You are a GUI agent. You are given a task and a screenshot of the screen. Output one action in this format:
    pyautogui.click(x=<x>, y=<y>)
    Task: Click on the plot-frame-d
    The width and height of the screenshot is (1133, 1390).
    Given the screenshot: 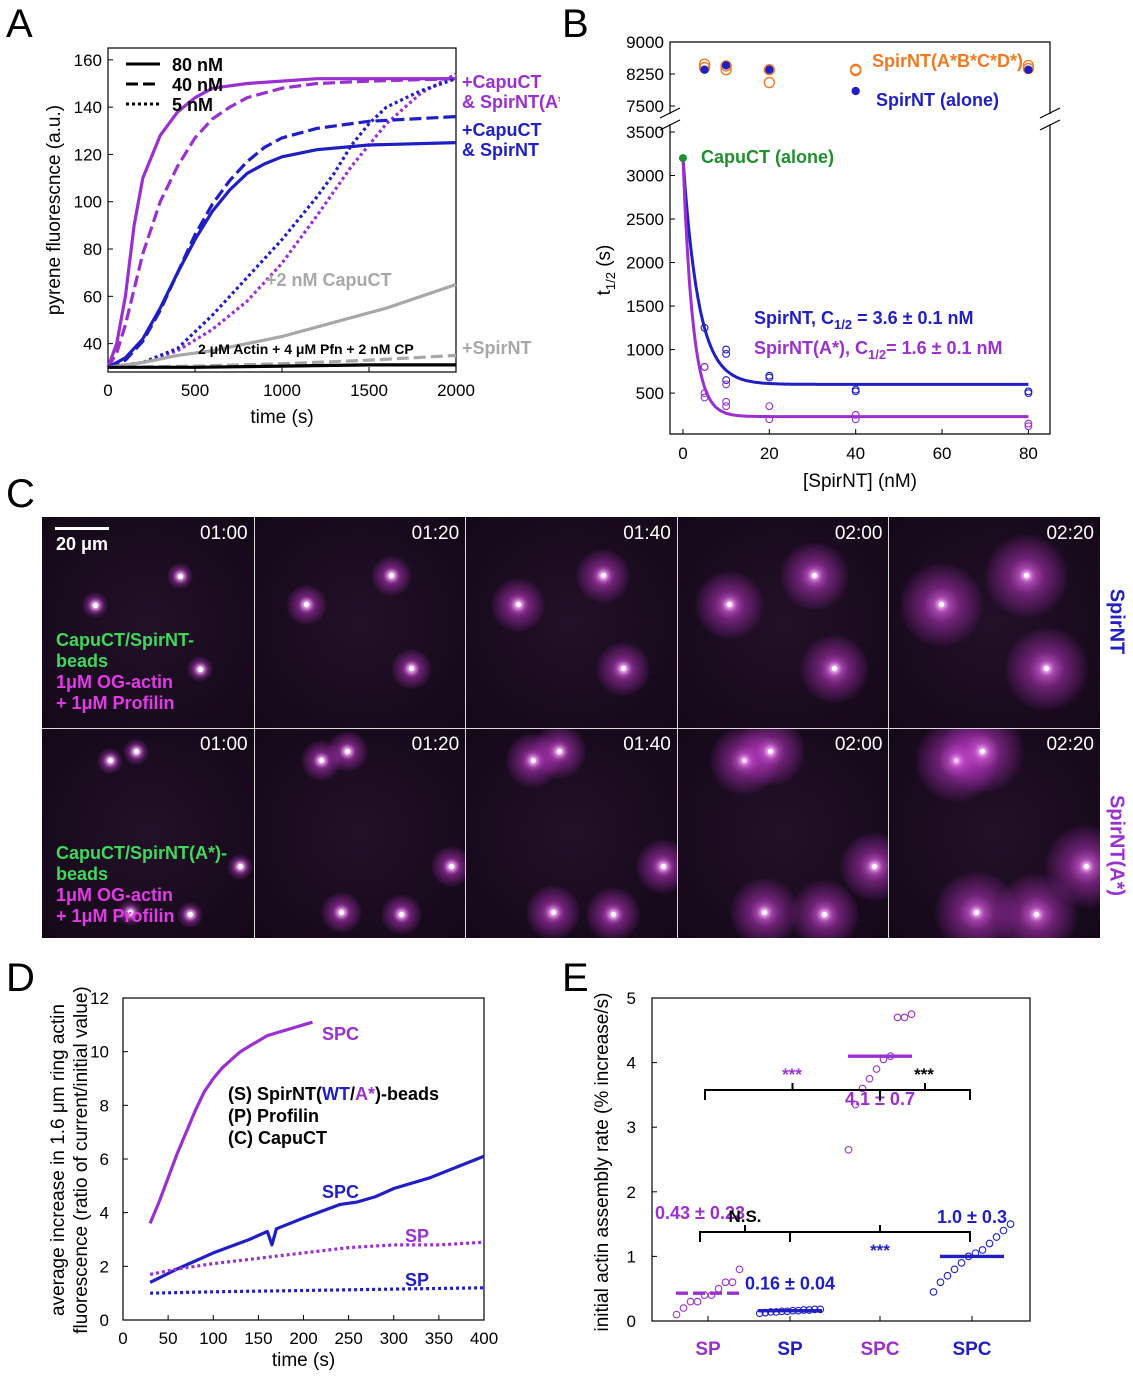 What is the action you would take?
    pyautogui.click(x=303, y=1159)
    